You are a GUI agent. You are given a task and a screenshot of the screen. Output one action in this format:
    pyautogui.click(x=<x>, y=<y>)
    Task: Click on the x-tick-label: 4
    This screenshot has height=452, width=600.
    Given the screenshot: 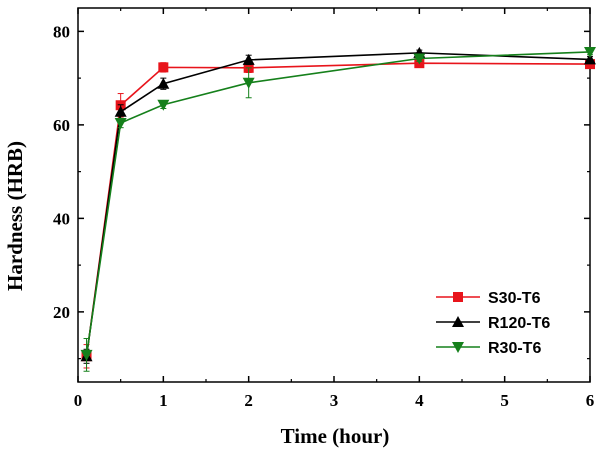 What is the action you would take?
    pyautogui.click(x=419, y=400)
    